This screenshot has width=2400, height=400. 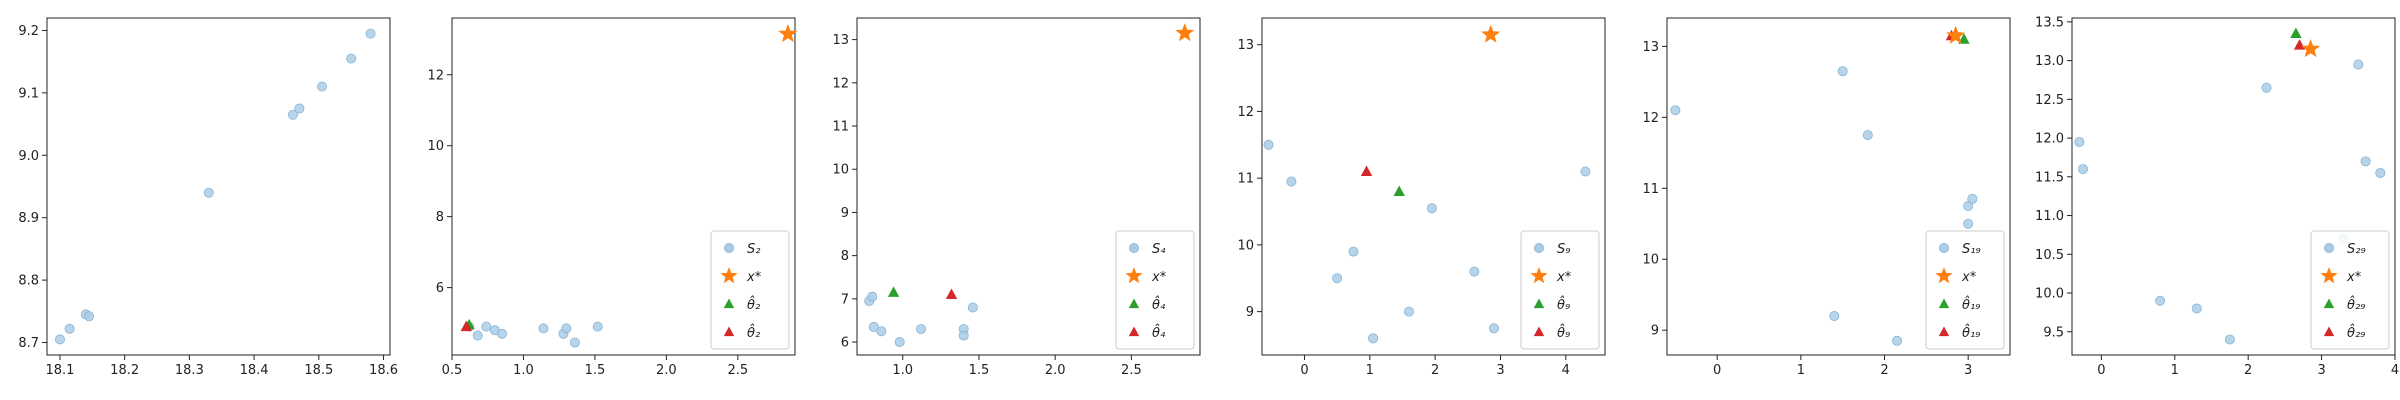 What do you see at coordinates (2049, 255) in the screenshot?
I see `y-tick-label: 10.5` at bounding box center [2049, 255].